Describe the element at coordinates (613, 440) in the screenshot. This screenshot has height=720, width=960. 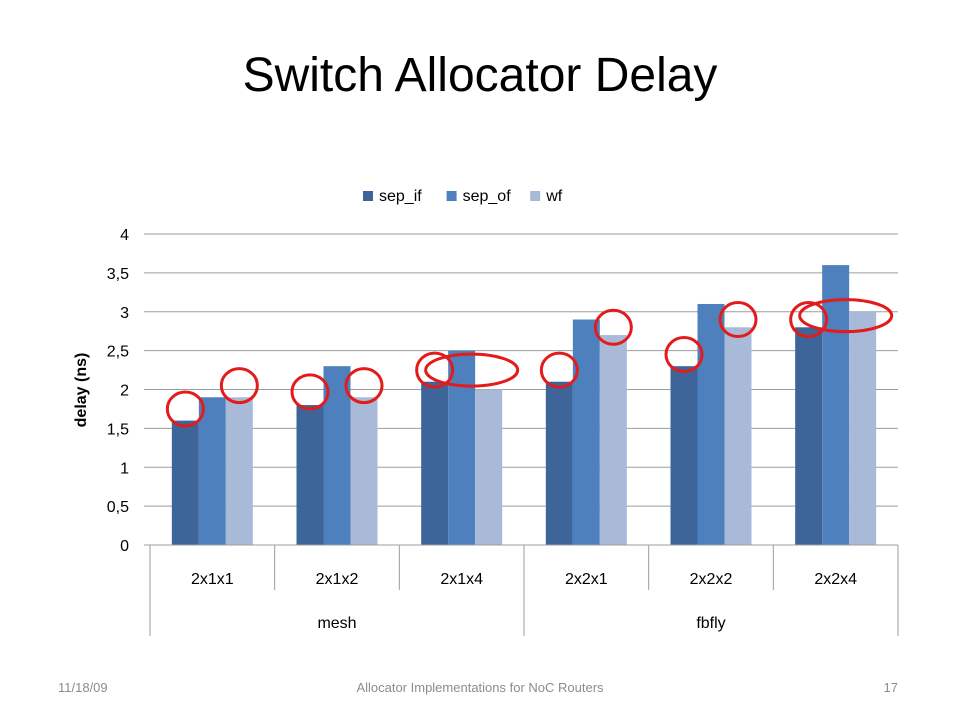
I see `bar-wf-2x2x1` at that location.